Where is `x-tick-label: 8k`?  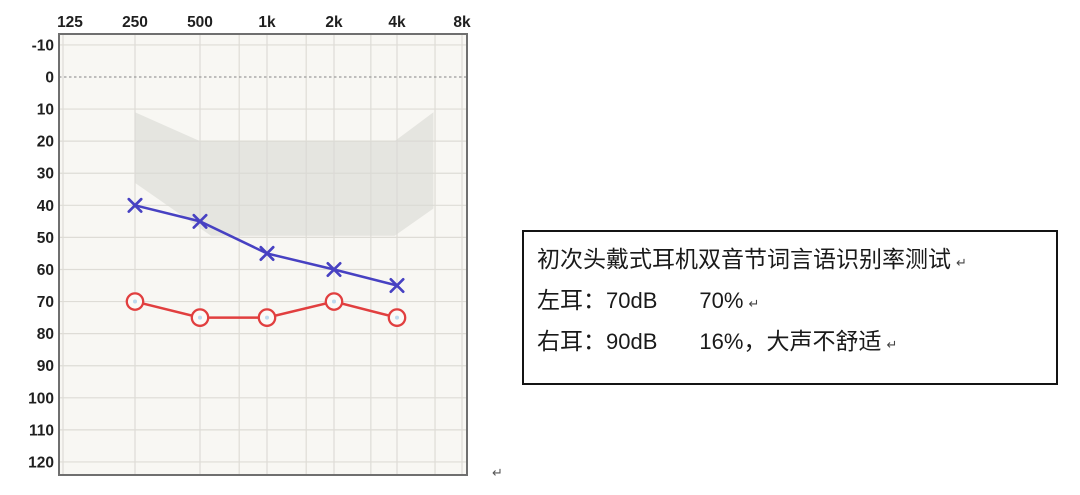
x-tick-label: 8k is located at coordinates (462, 22).